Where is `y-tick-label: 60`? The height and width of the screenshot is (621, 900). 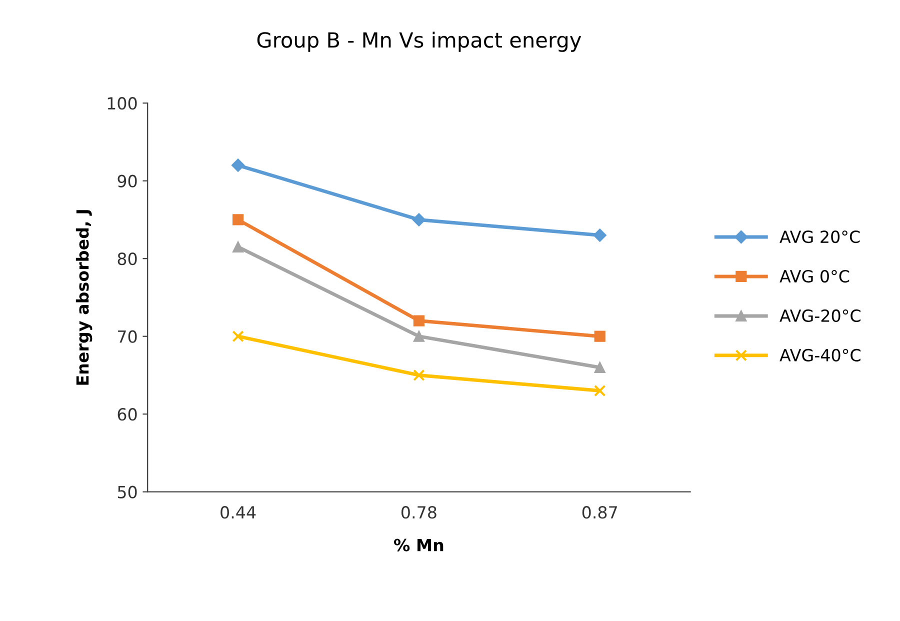
y-tick-label: 60 is located at coordinates (127, 414).